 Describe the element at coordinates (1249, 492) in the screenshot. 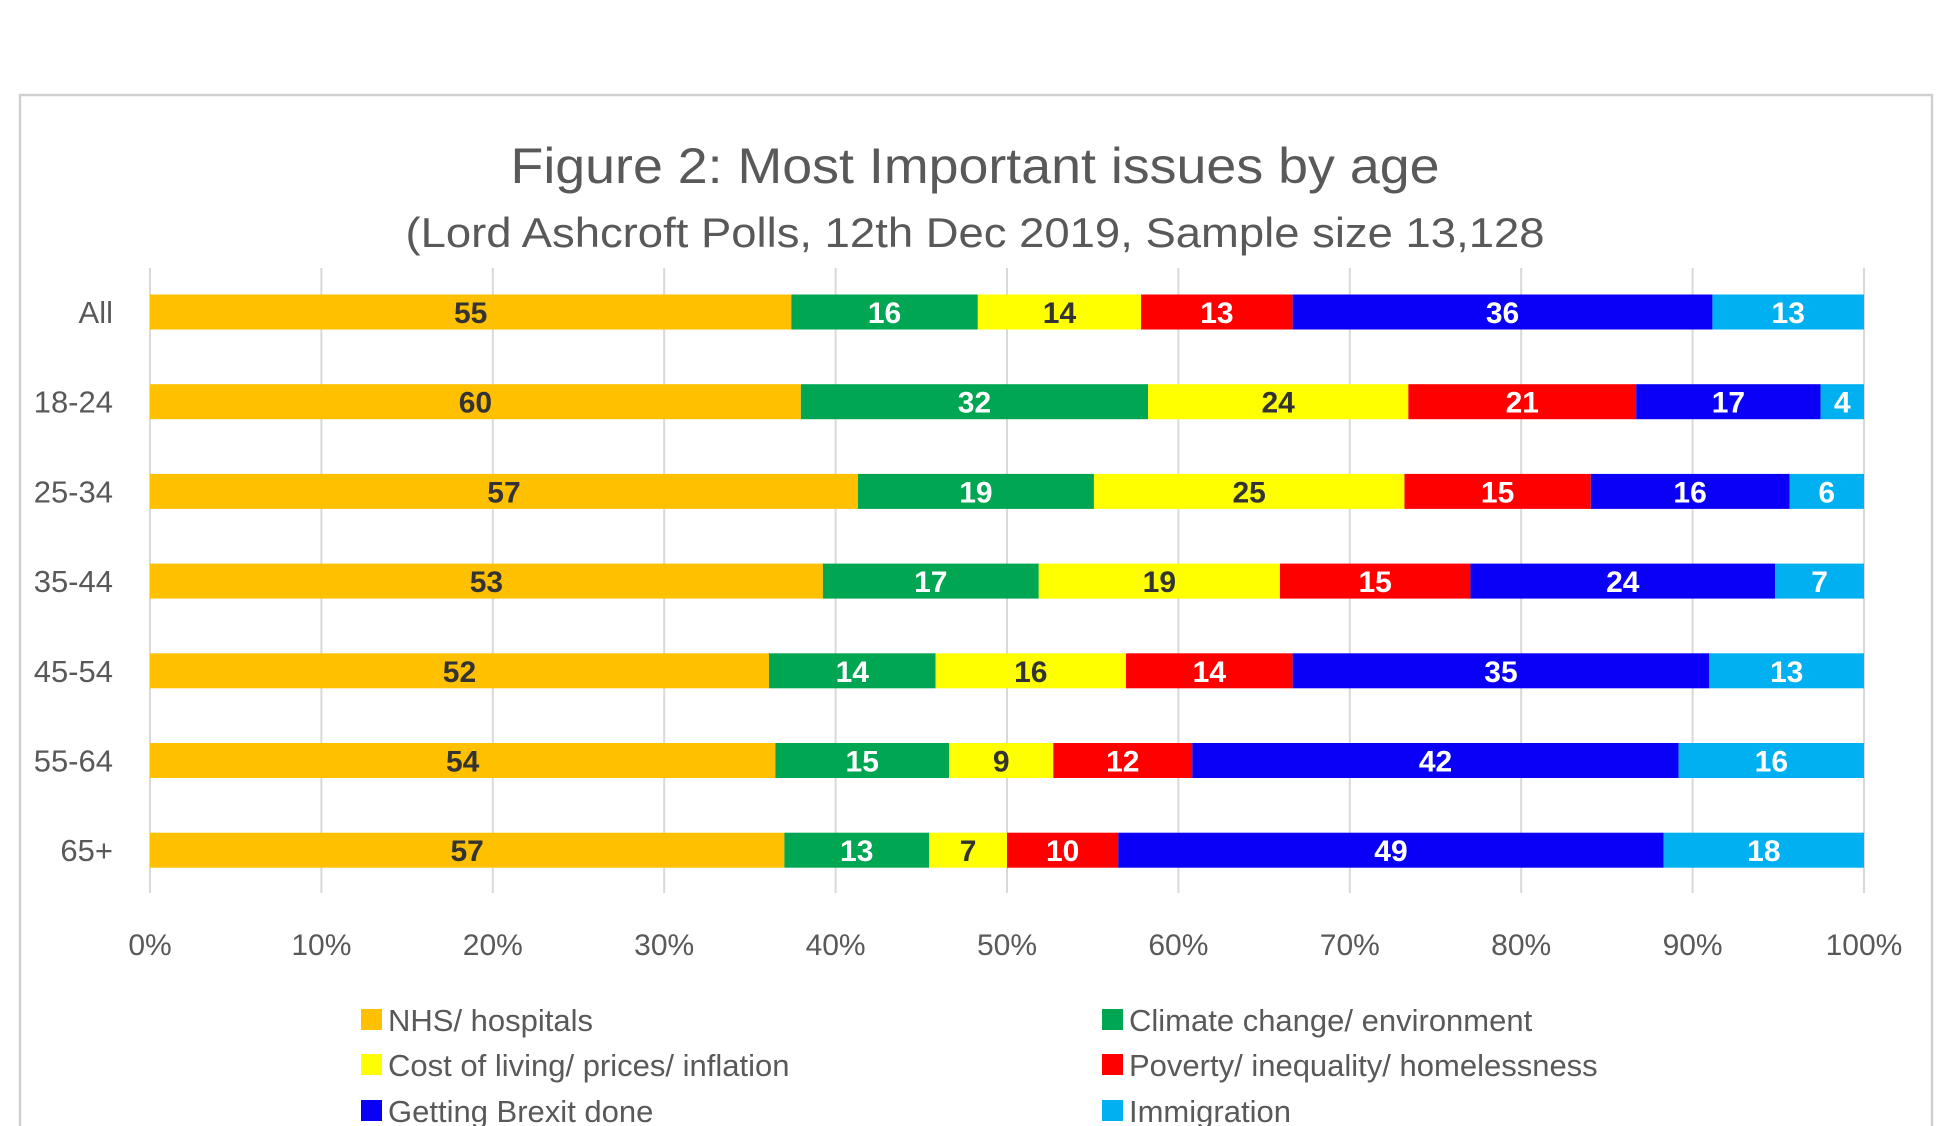

I see `data-label: 25` at that location.